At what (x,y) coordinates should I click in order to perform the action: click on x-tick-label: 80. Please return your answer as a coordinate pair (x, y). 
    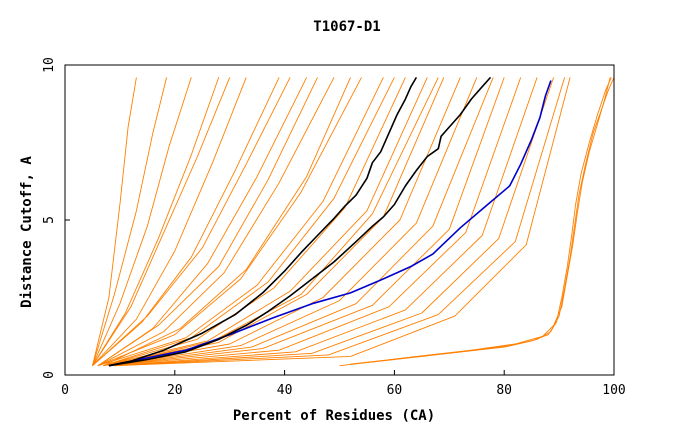
    Looking at the image, I should click on (504, 390).